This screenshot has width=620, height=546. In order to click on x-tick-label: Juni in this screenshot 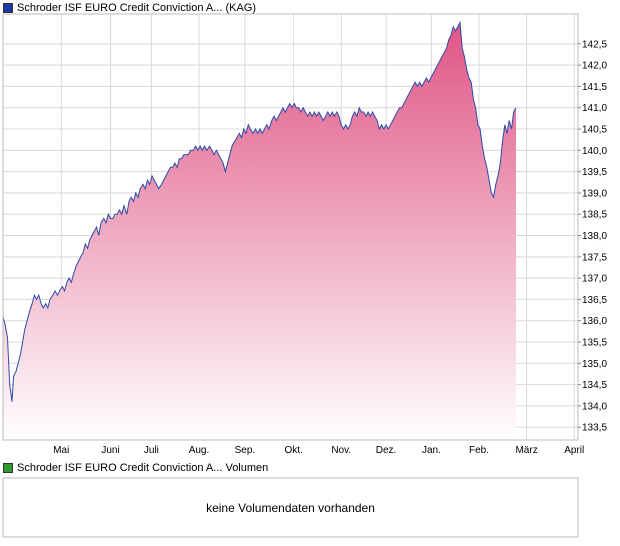, I will do `click(110, 450)`.